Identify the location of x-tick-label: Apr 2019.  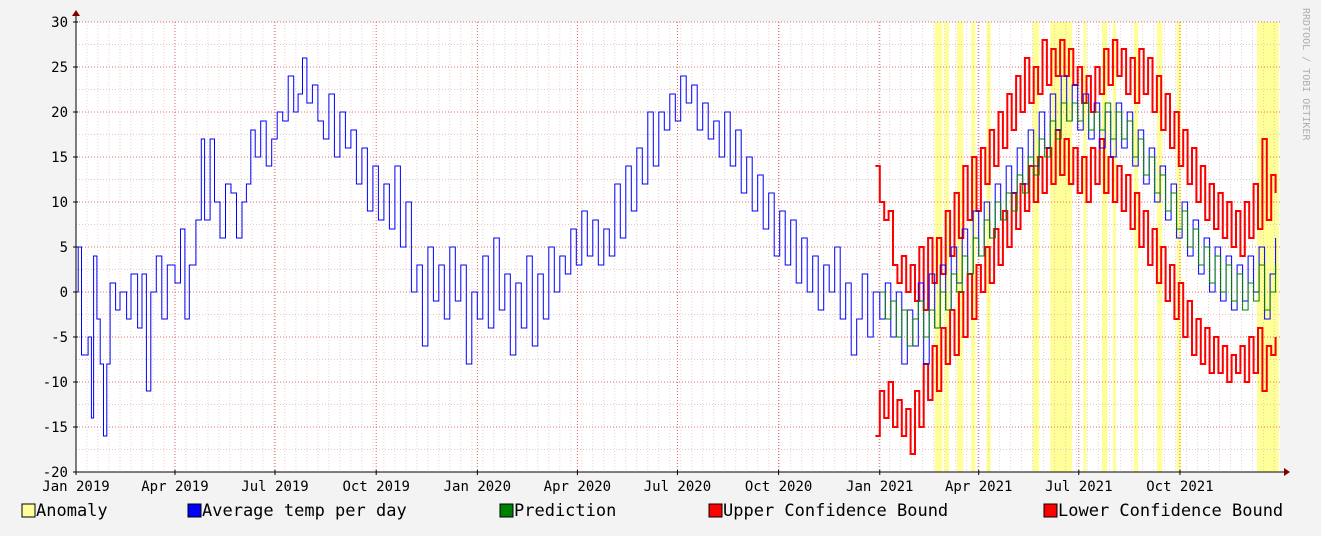
(174, 487).